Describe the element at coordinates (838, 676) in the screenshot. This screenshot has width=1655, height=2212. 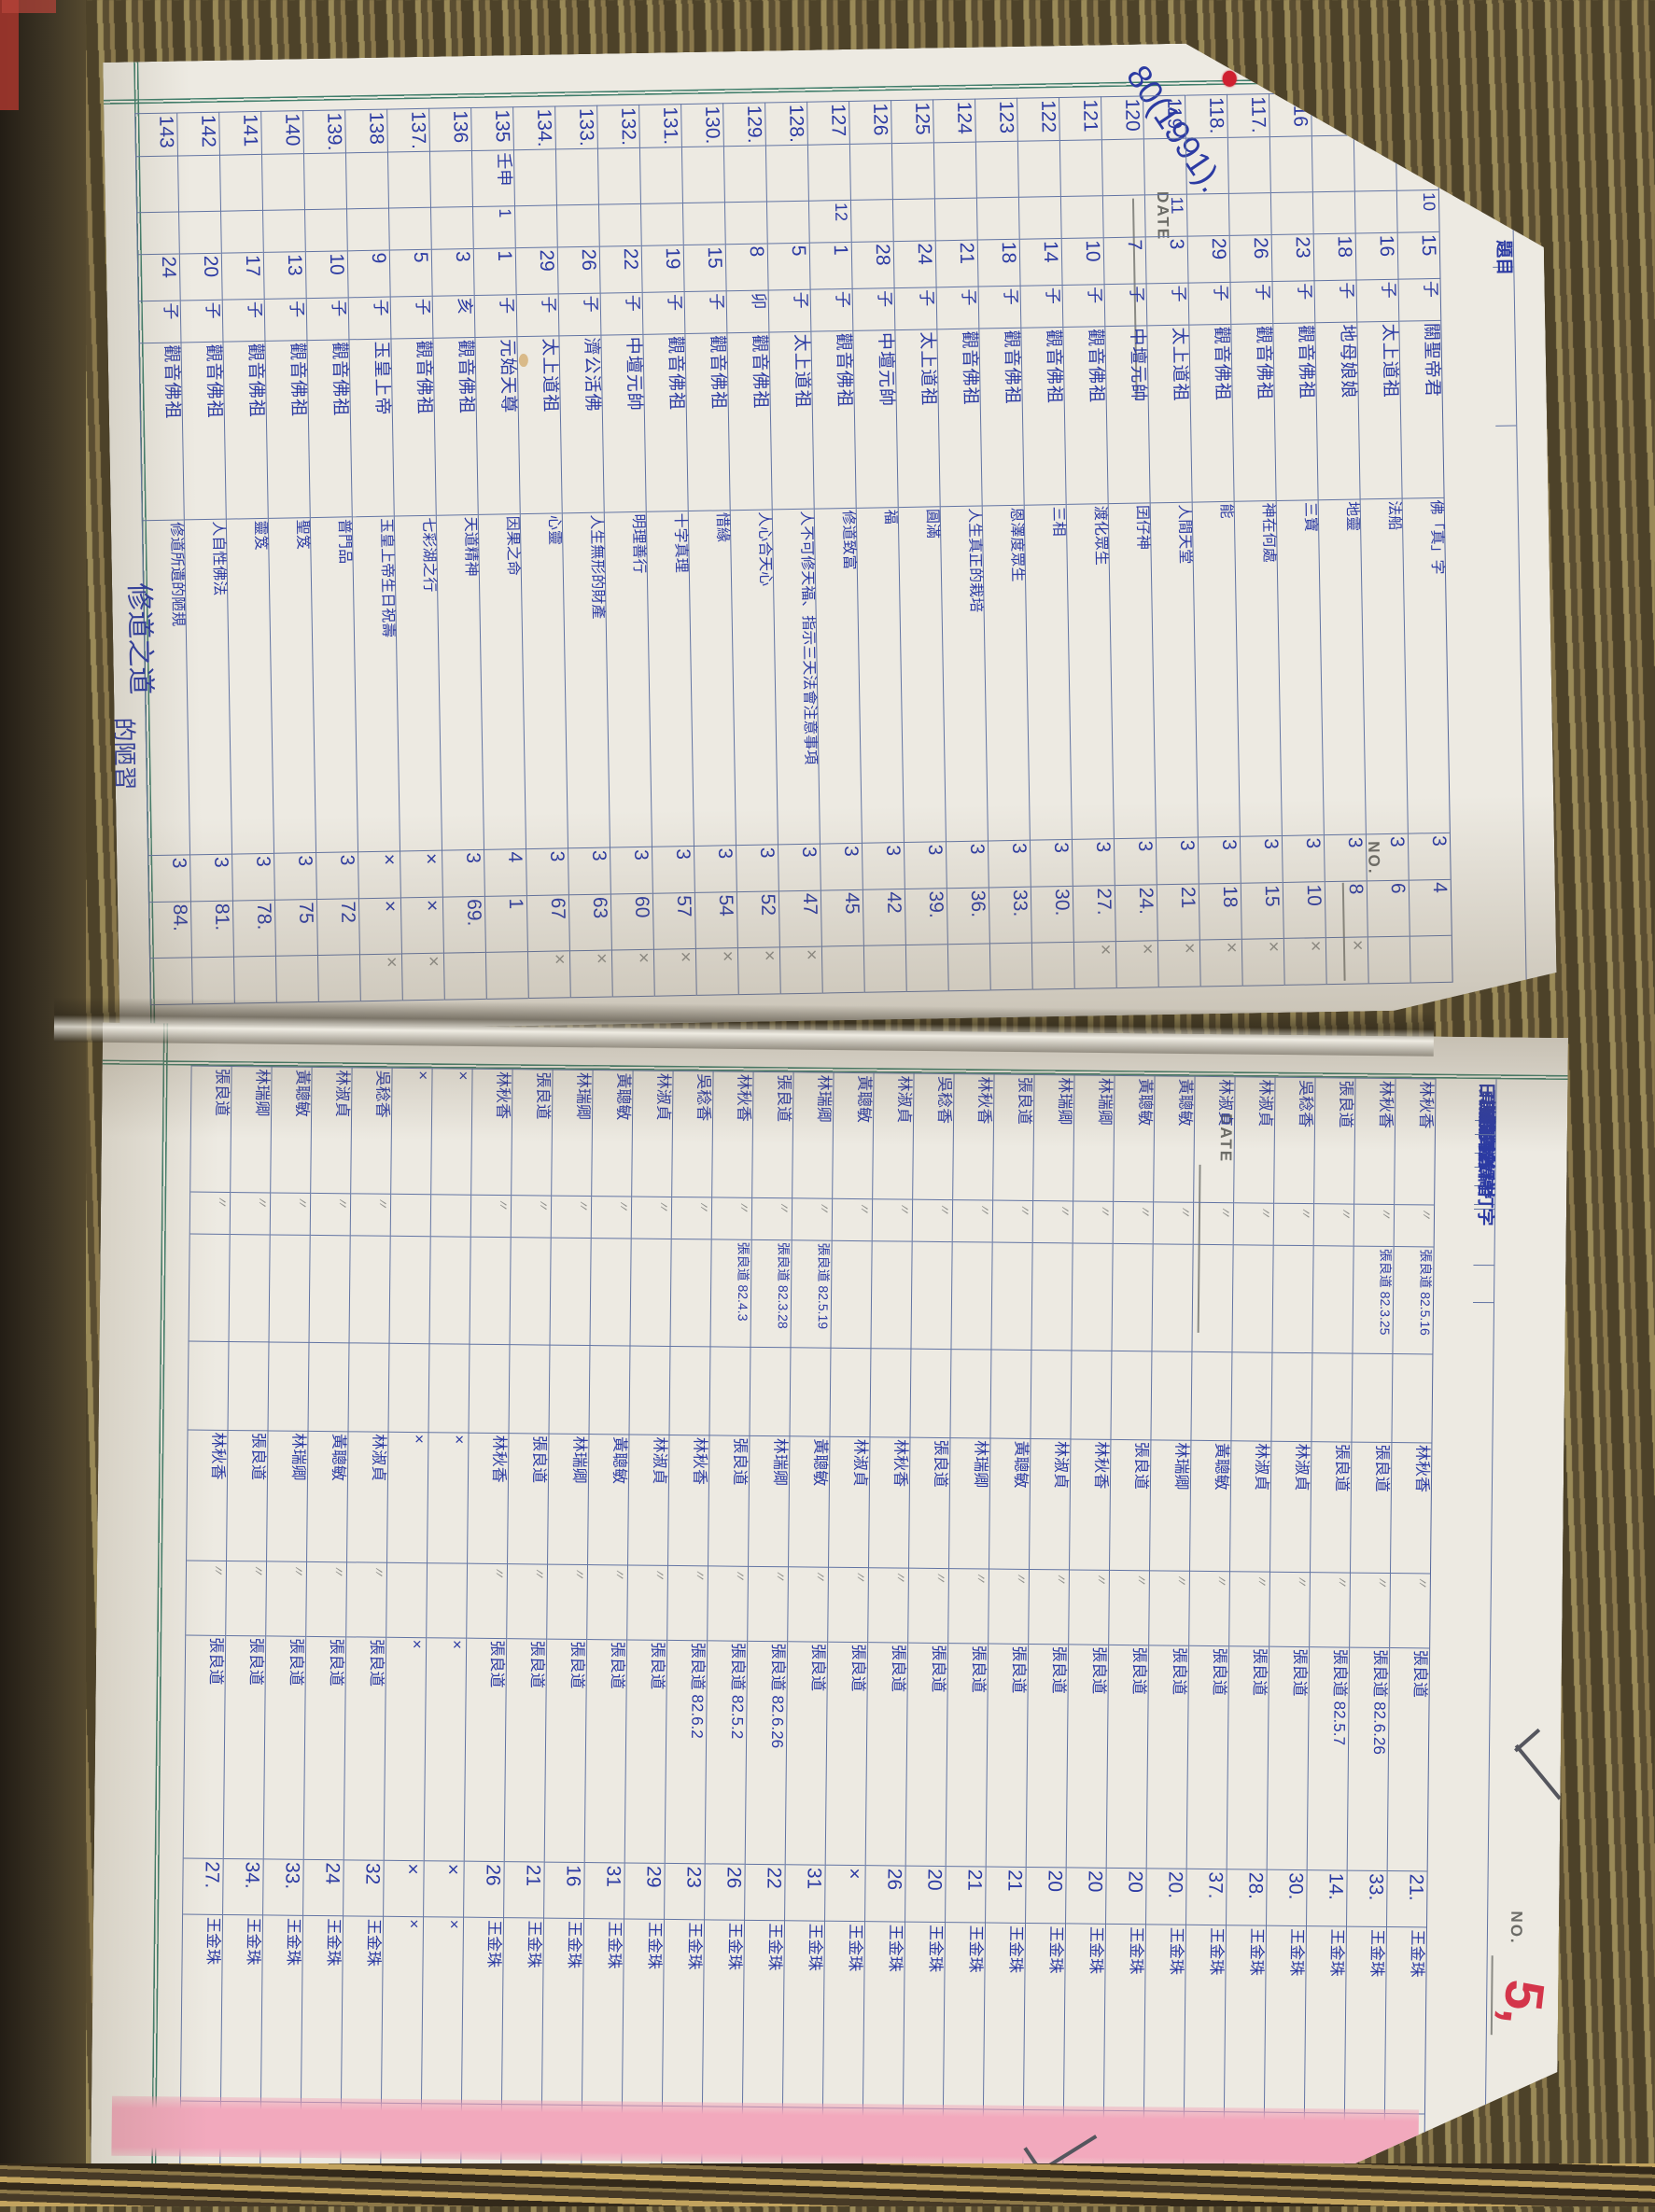
I see `record-title: 修道致富` at that location.